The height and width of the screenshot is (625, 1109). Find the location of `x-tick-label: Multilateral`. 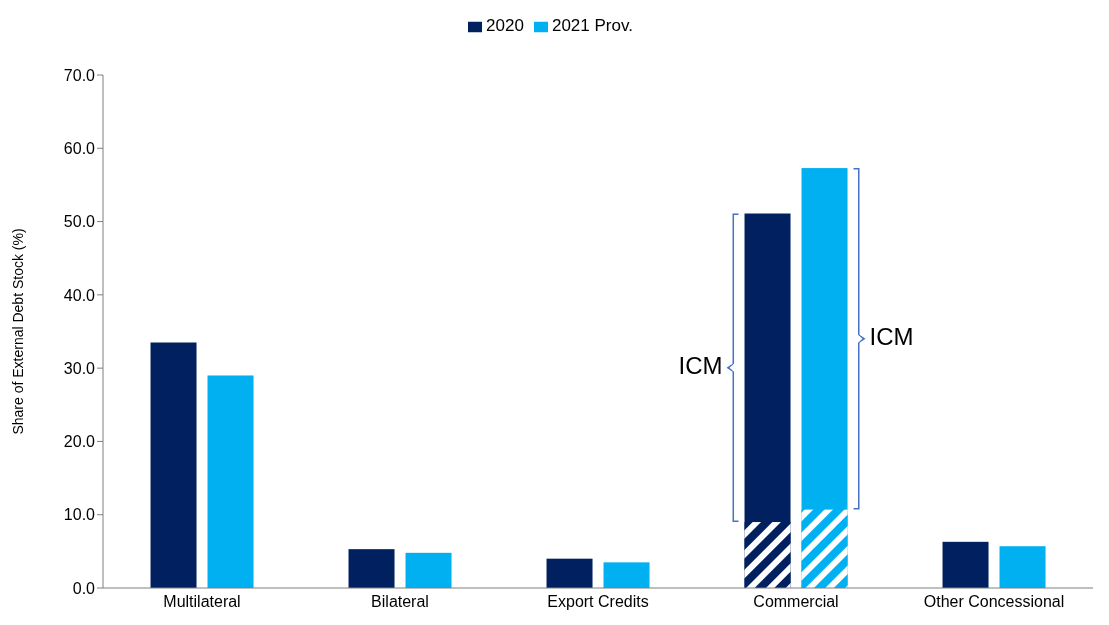

x-tick-label: Multilateral is located at coordinates (202, 602).